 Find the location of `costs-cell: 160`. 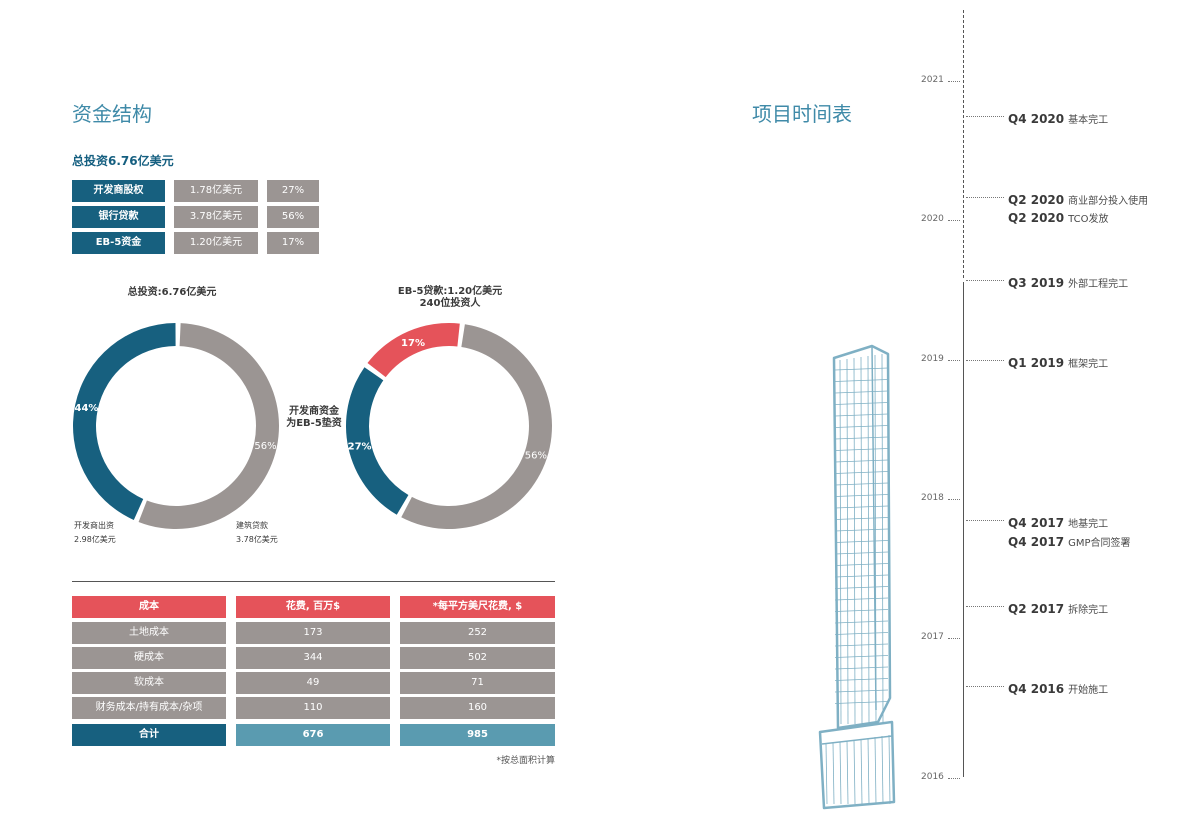

costs-cell: 160 is located at coordinates (477, 708).